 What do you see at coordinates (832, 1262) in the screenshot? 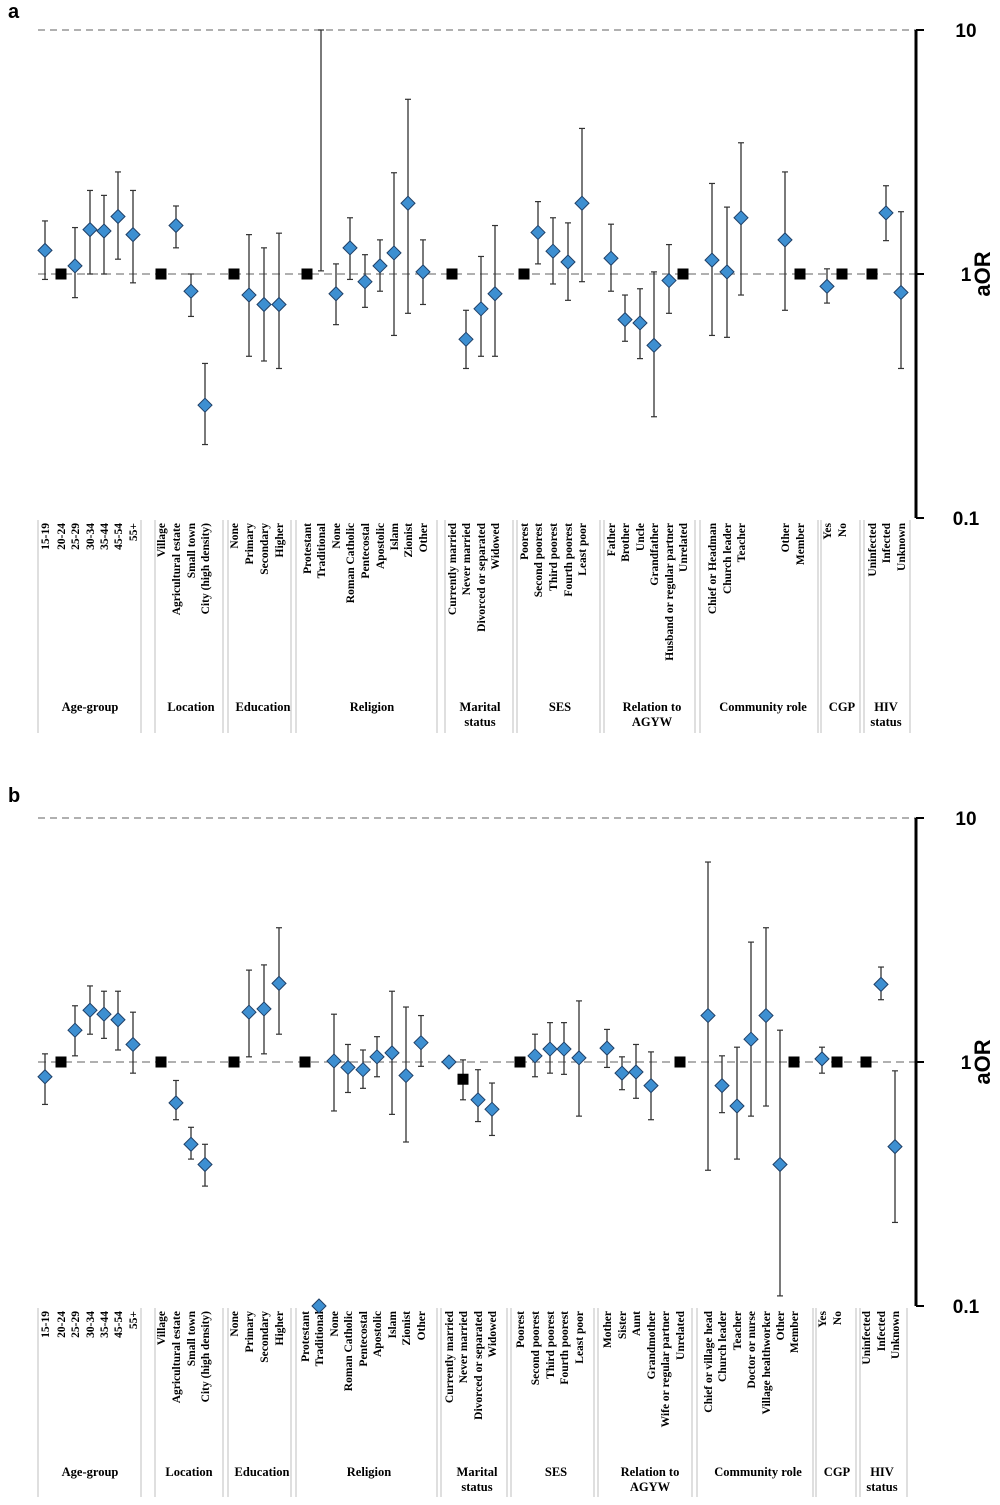
I see `group-8: Yes No CGP` at bounding box center [832, 1262].